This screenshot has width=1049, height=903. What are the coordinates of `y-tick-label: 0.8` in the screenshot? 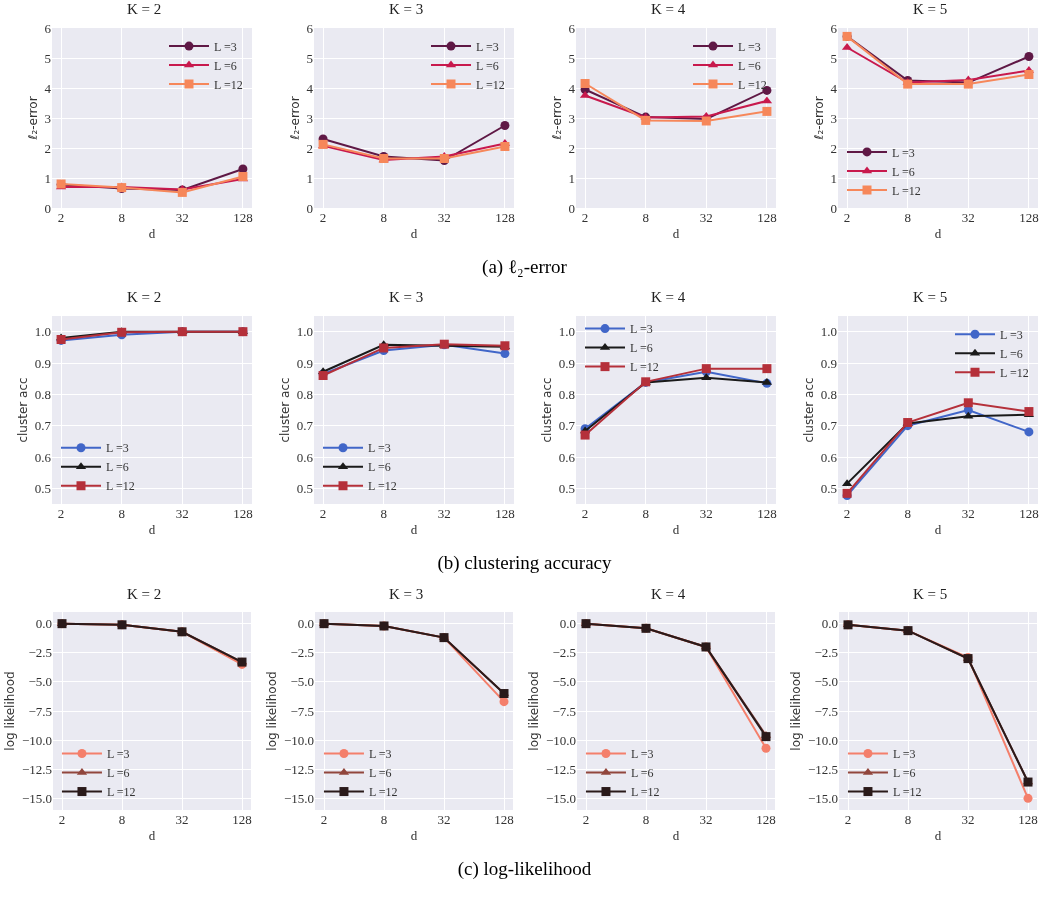 It's located at (304, 394).